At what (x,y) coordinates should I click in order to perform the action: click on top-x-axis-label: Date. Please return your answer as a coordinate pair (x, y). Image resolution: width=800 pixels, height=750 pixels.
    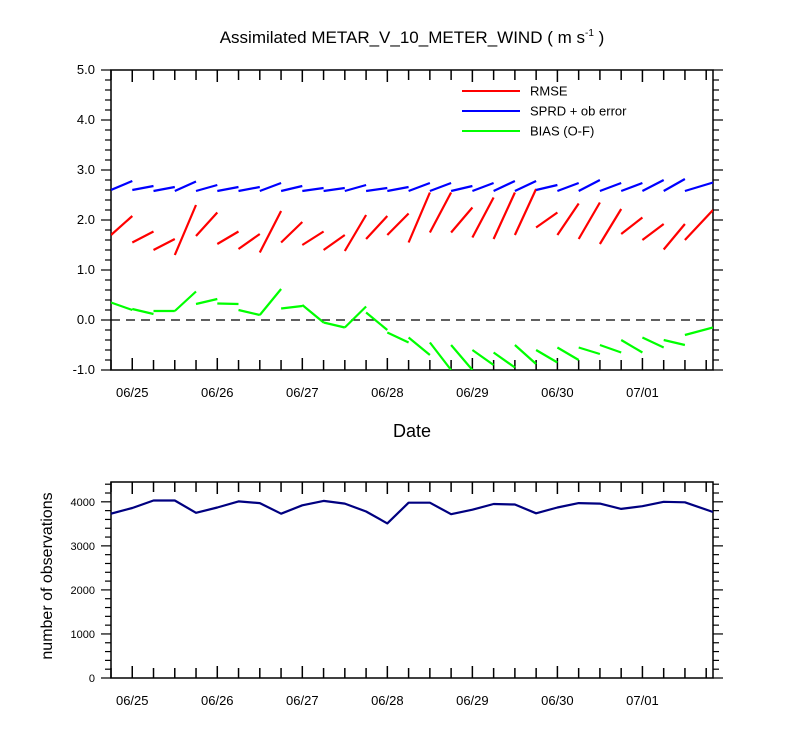
    Looking at the image, I should click on (412, 431).